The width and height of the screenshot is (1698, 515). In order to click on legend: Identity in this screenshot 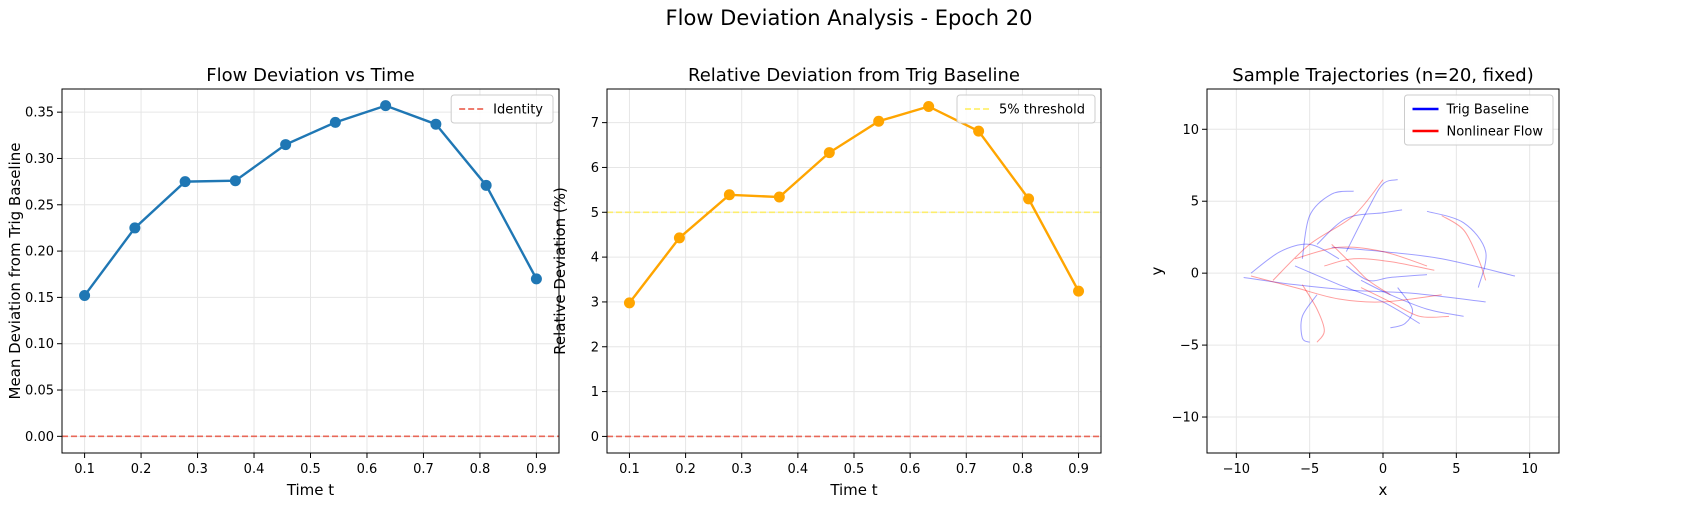, I will do `click(502, 109)`.